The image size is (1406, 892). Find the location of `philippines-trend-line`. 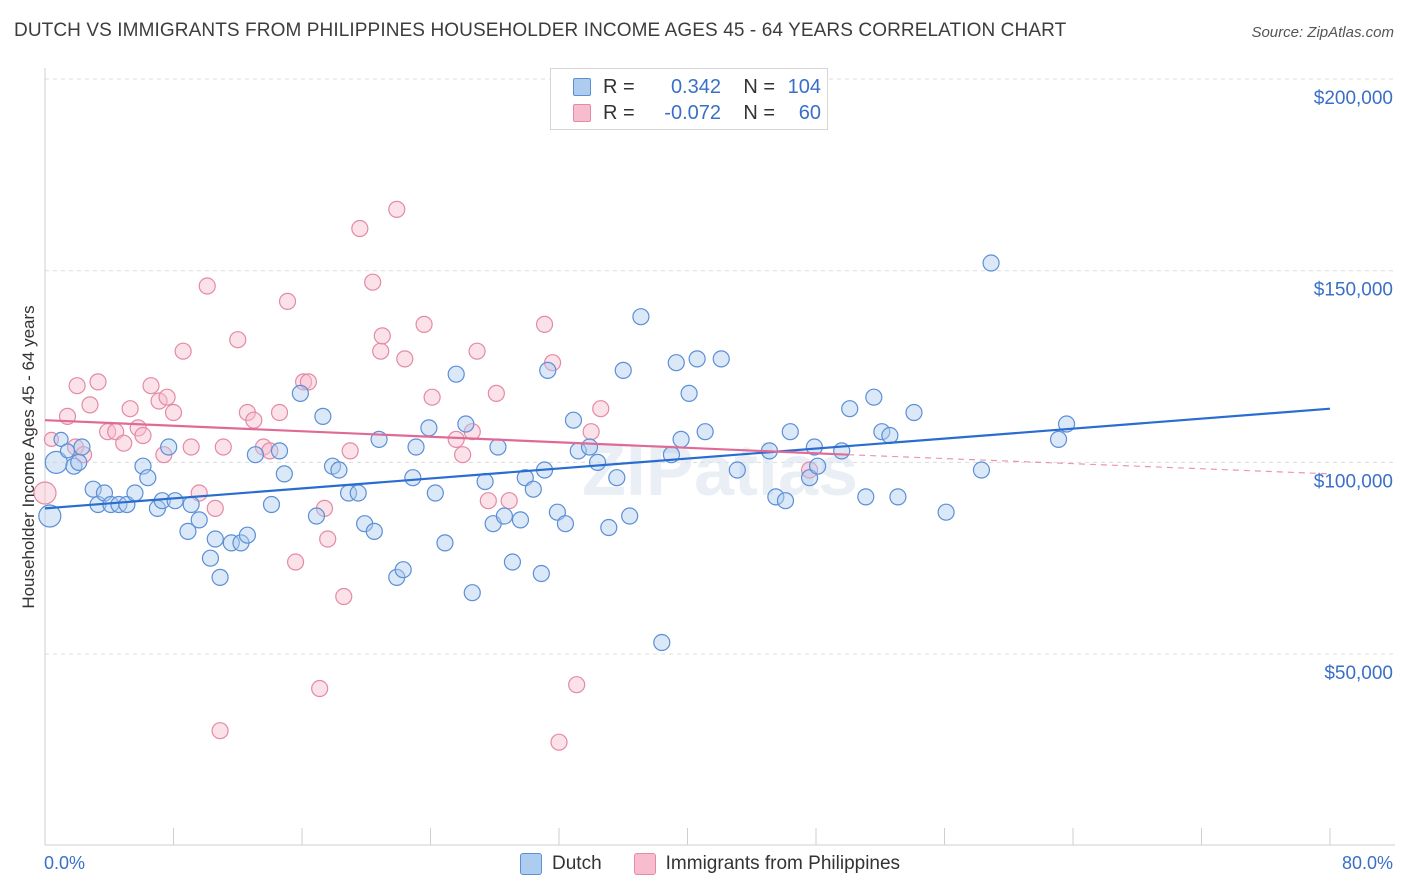

philippines-trend-line is located at coordinates (446, 437).